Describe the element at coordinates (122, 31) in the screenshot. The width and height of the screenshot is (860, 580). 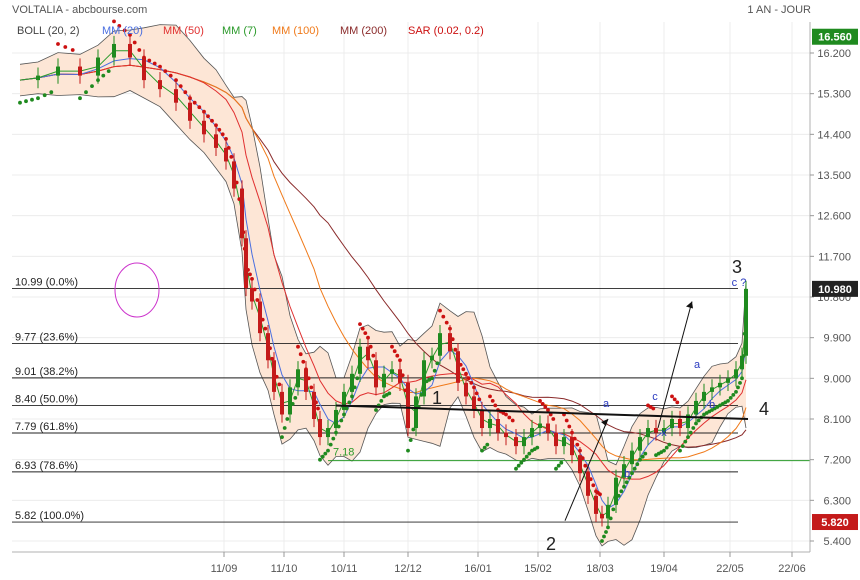
I see `legend-entry: MM (20)` at that location.